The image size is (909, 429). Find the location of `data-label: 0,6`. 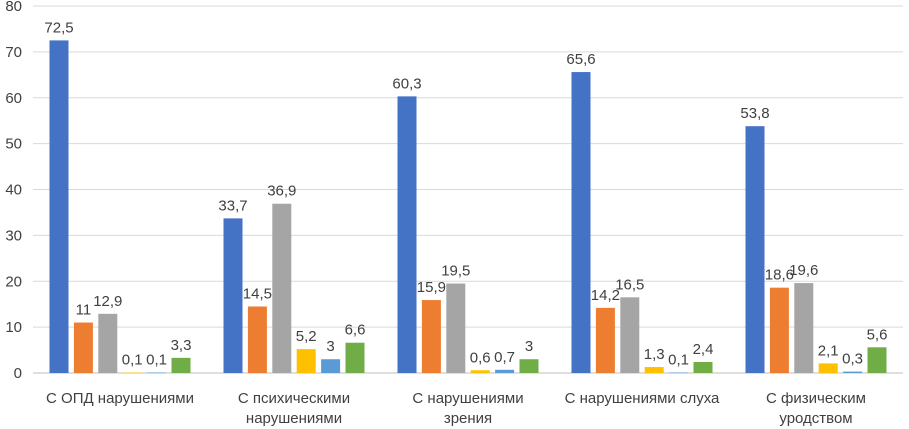

data-label: 0,6 is located at coordinates (480, 357).